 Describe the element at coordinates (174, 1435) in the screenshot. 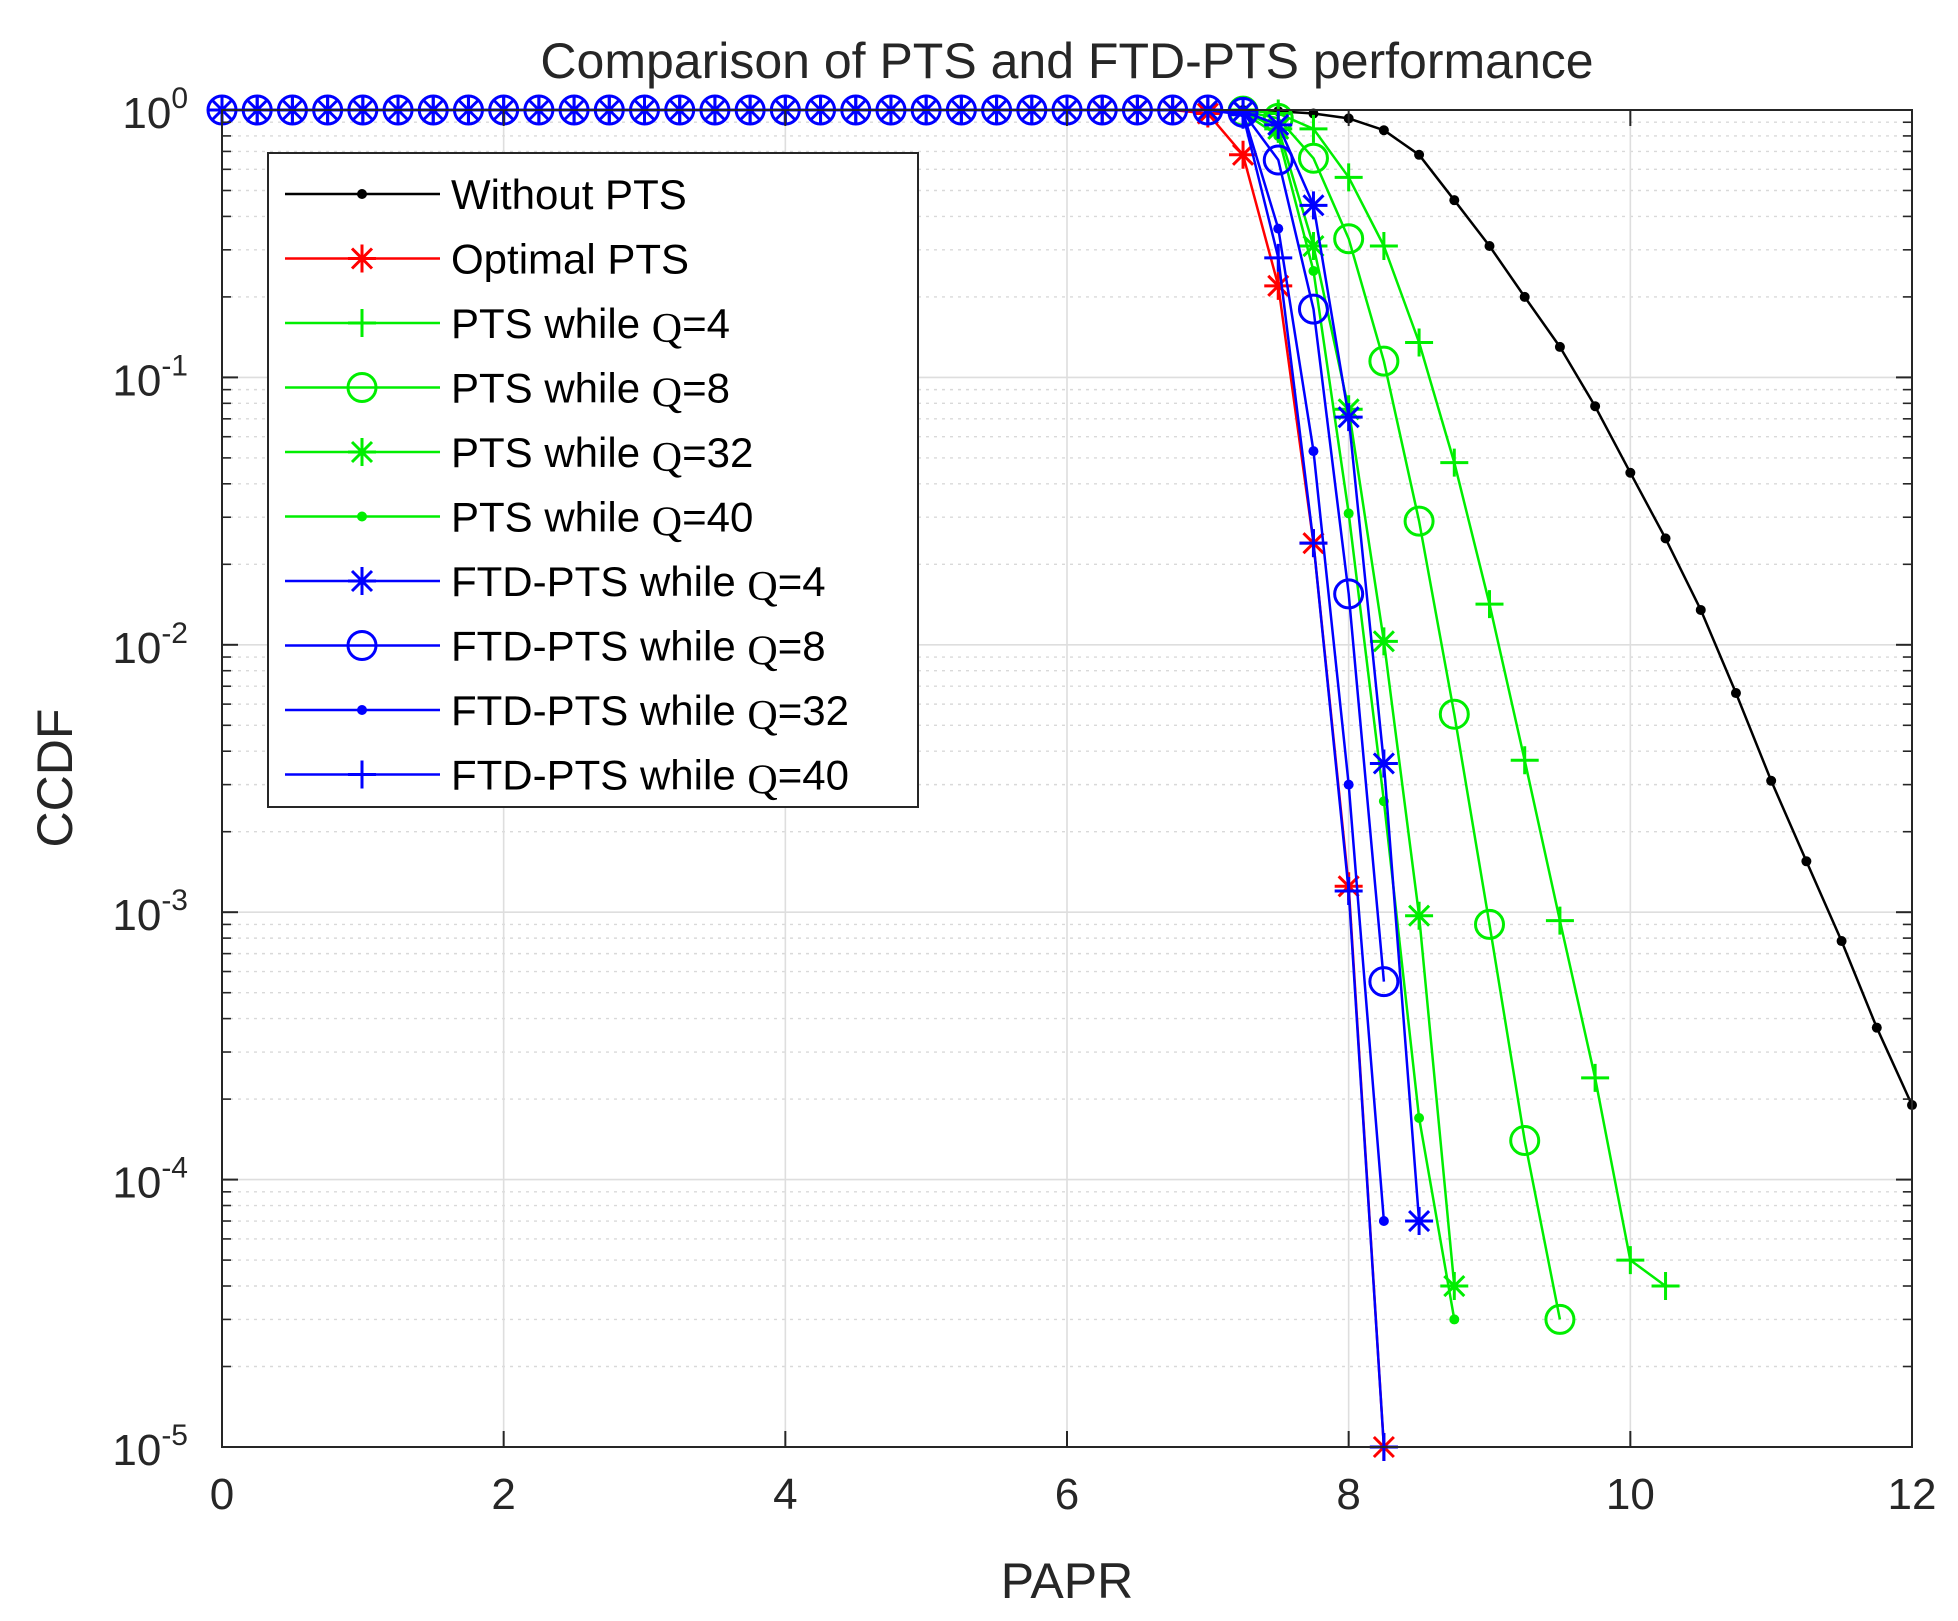

I see `y-tick-label-exponent: -5` at that location.